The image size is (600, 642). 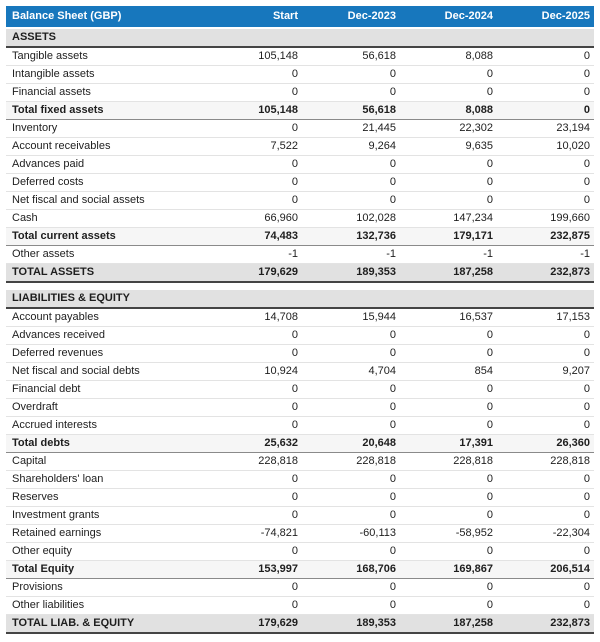 I want to click on cell-value: 26,360, so click(x=545, y=443).